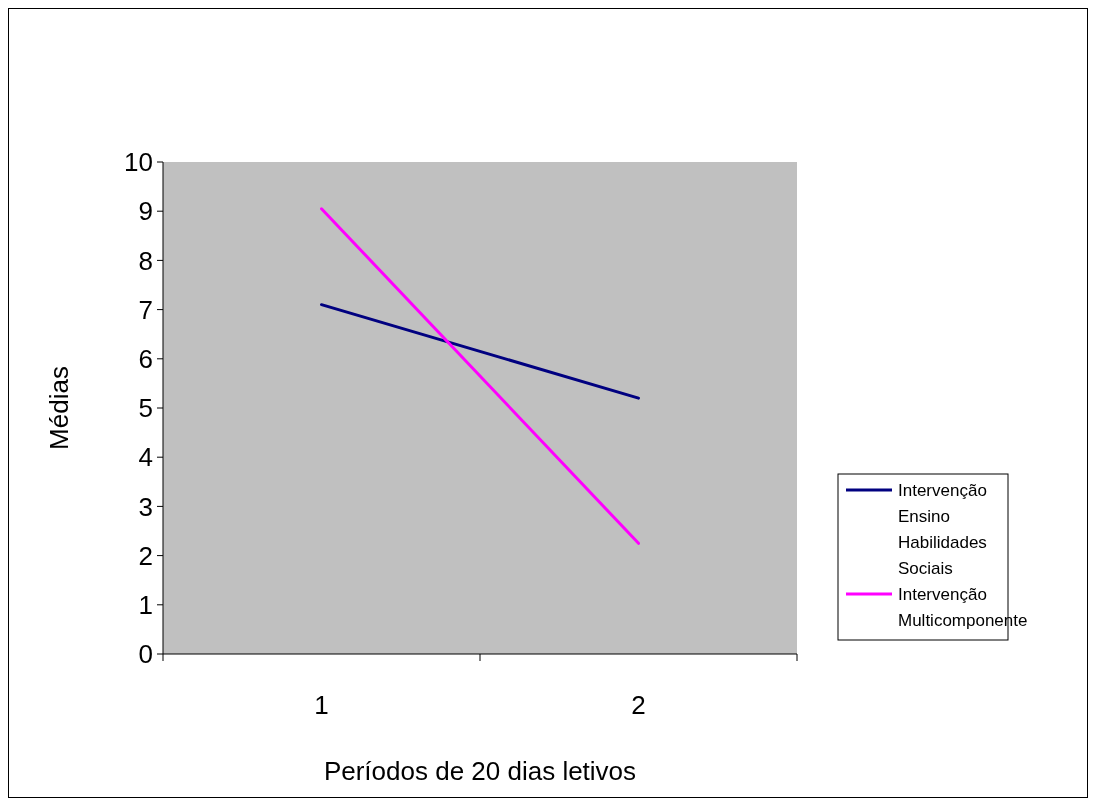  Describe the element at coordinates (480, 771) in the screenshot. I see `x-axis-title: Períodos de 20 dias letivos` at that location.